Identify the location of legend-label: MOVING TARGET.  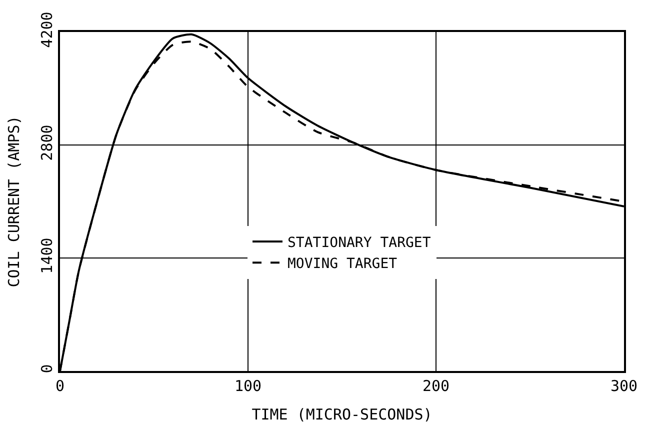
(343, 264).